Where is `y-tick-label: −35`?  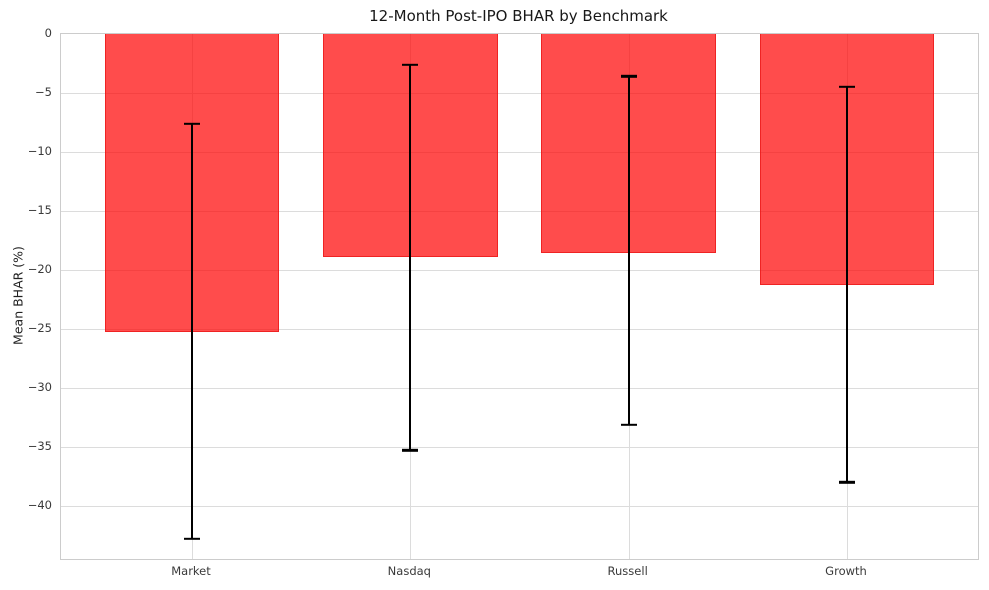 y-tick-label: −35 is located at coordinates (39, 445).